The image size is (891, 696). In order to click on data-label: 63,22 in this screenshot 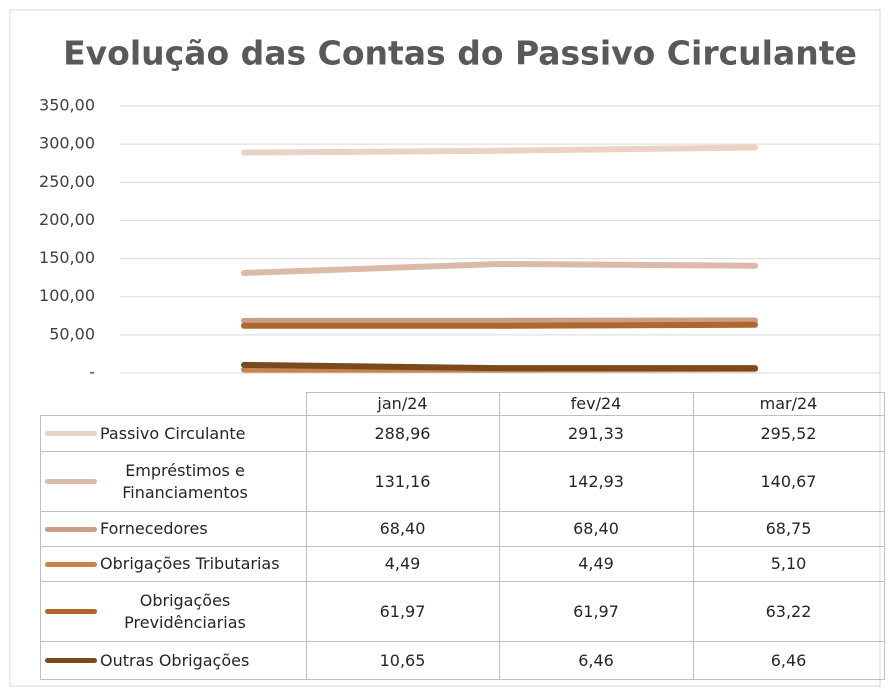, I will do `click(788, 611)`.